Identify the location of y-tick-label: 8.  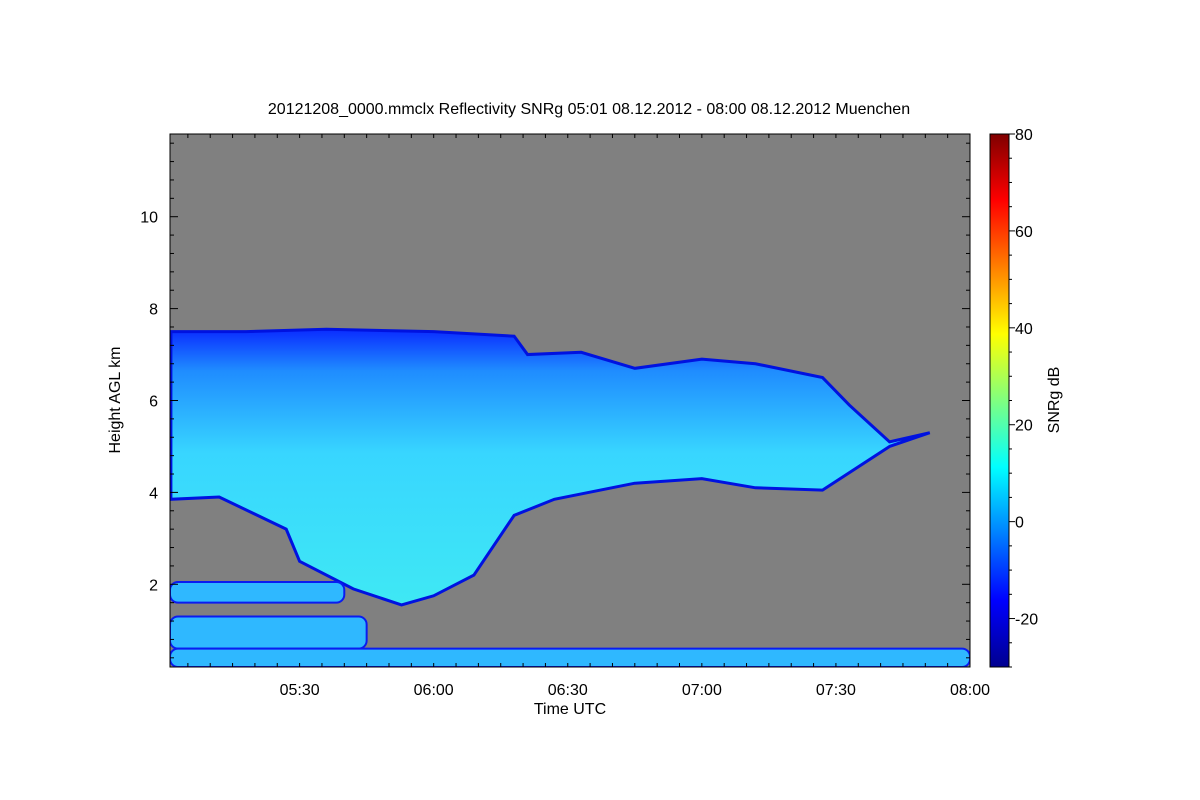
(153, 310).